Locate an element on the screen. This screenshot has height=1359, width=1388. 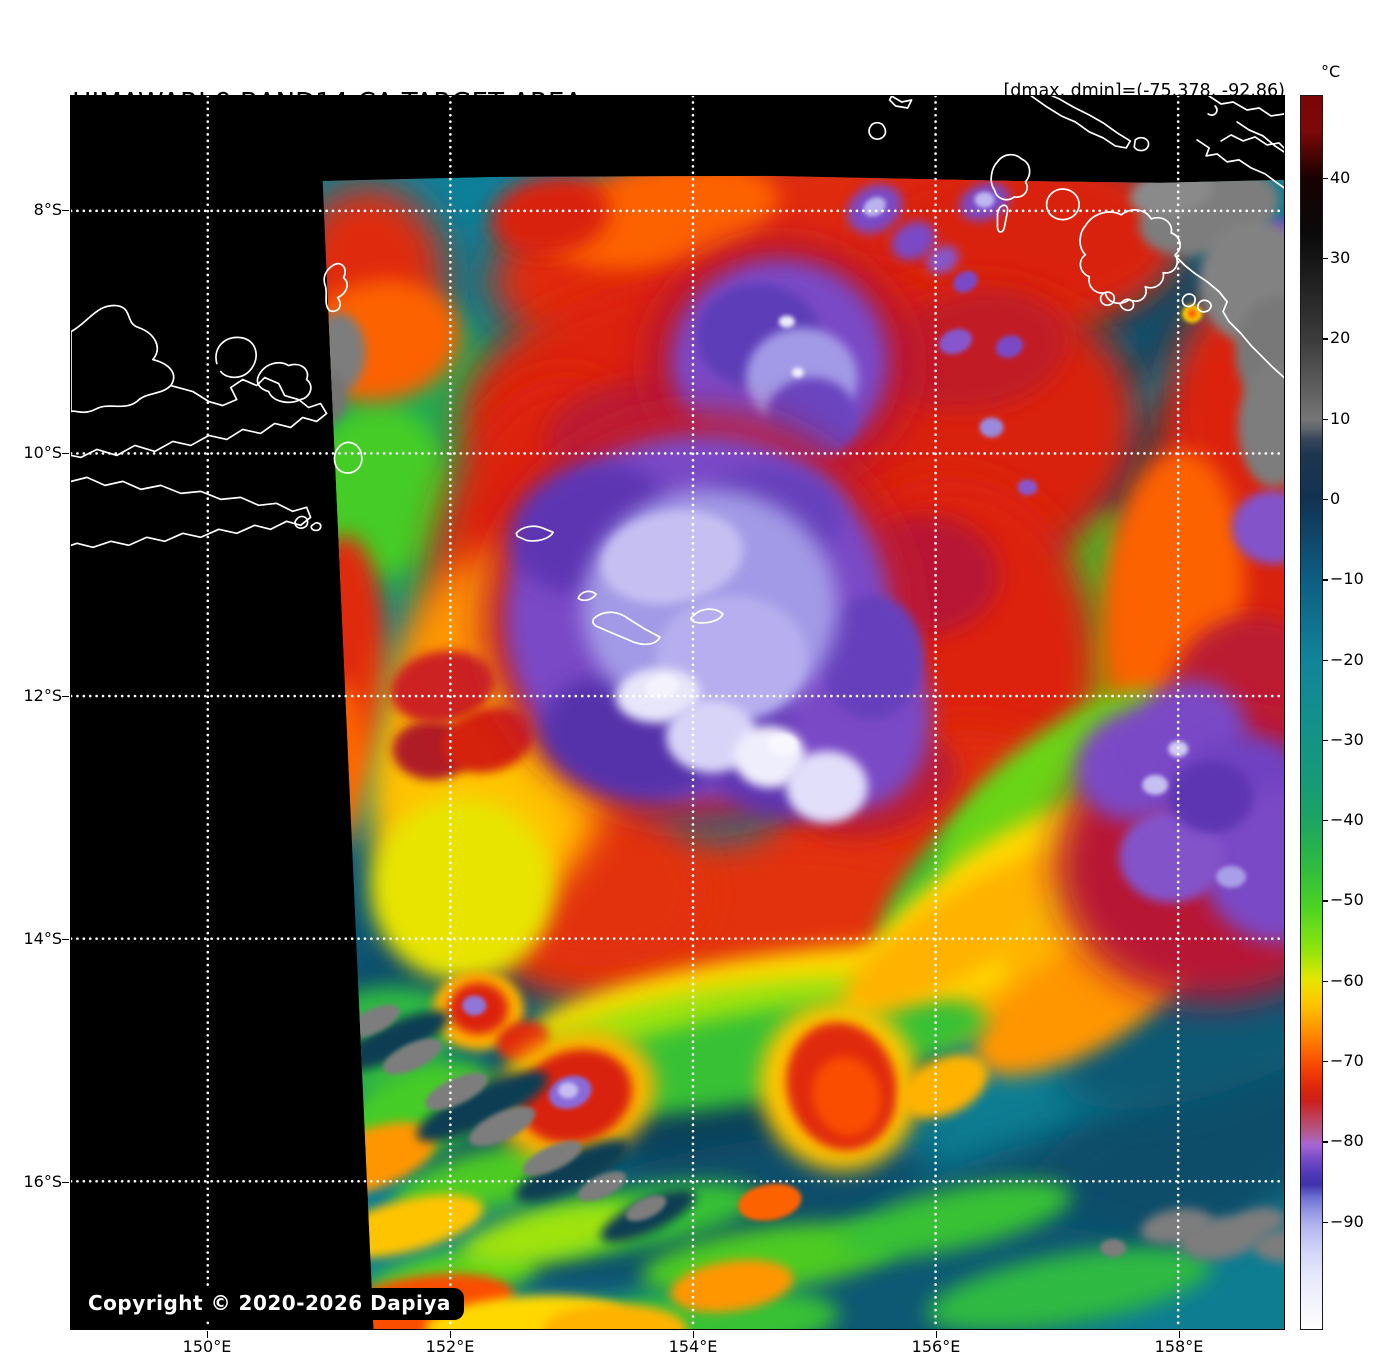
y-tick-label: 16°S is located at coordinates (42, 1181).